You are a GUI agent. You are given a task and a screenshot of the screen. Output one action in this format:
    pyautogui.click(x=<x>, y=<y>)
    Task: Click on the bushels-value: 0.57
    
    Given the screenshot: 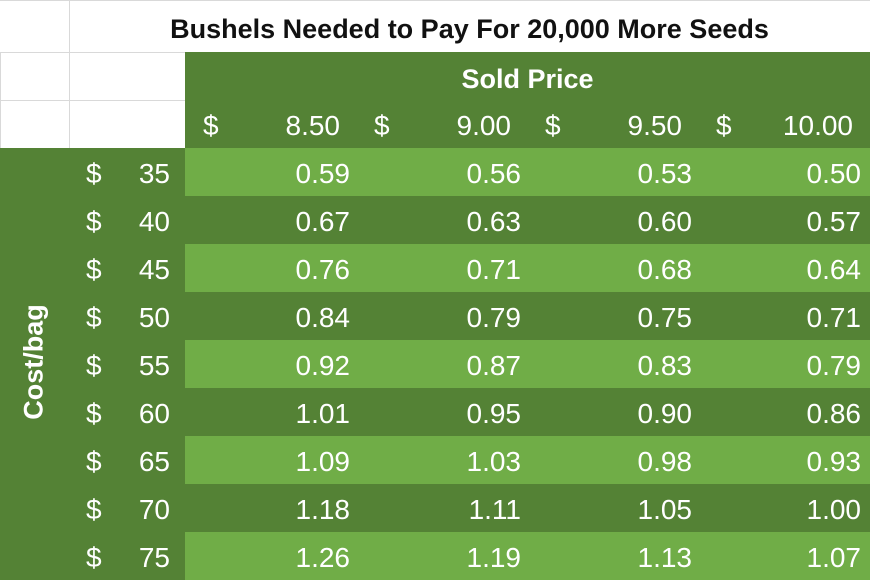 What is the action you would take?
    pyautogui.click(x=834, y=221)
    